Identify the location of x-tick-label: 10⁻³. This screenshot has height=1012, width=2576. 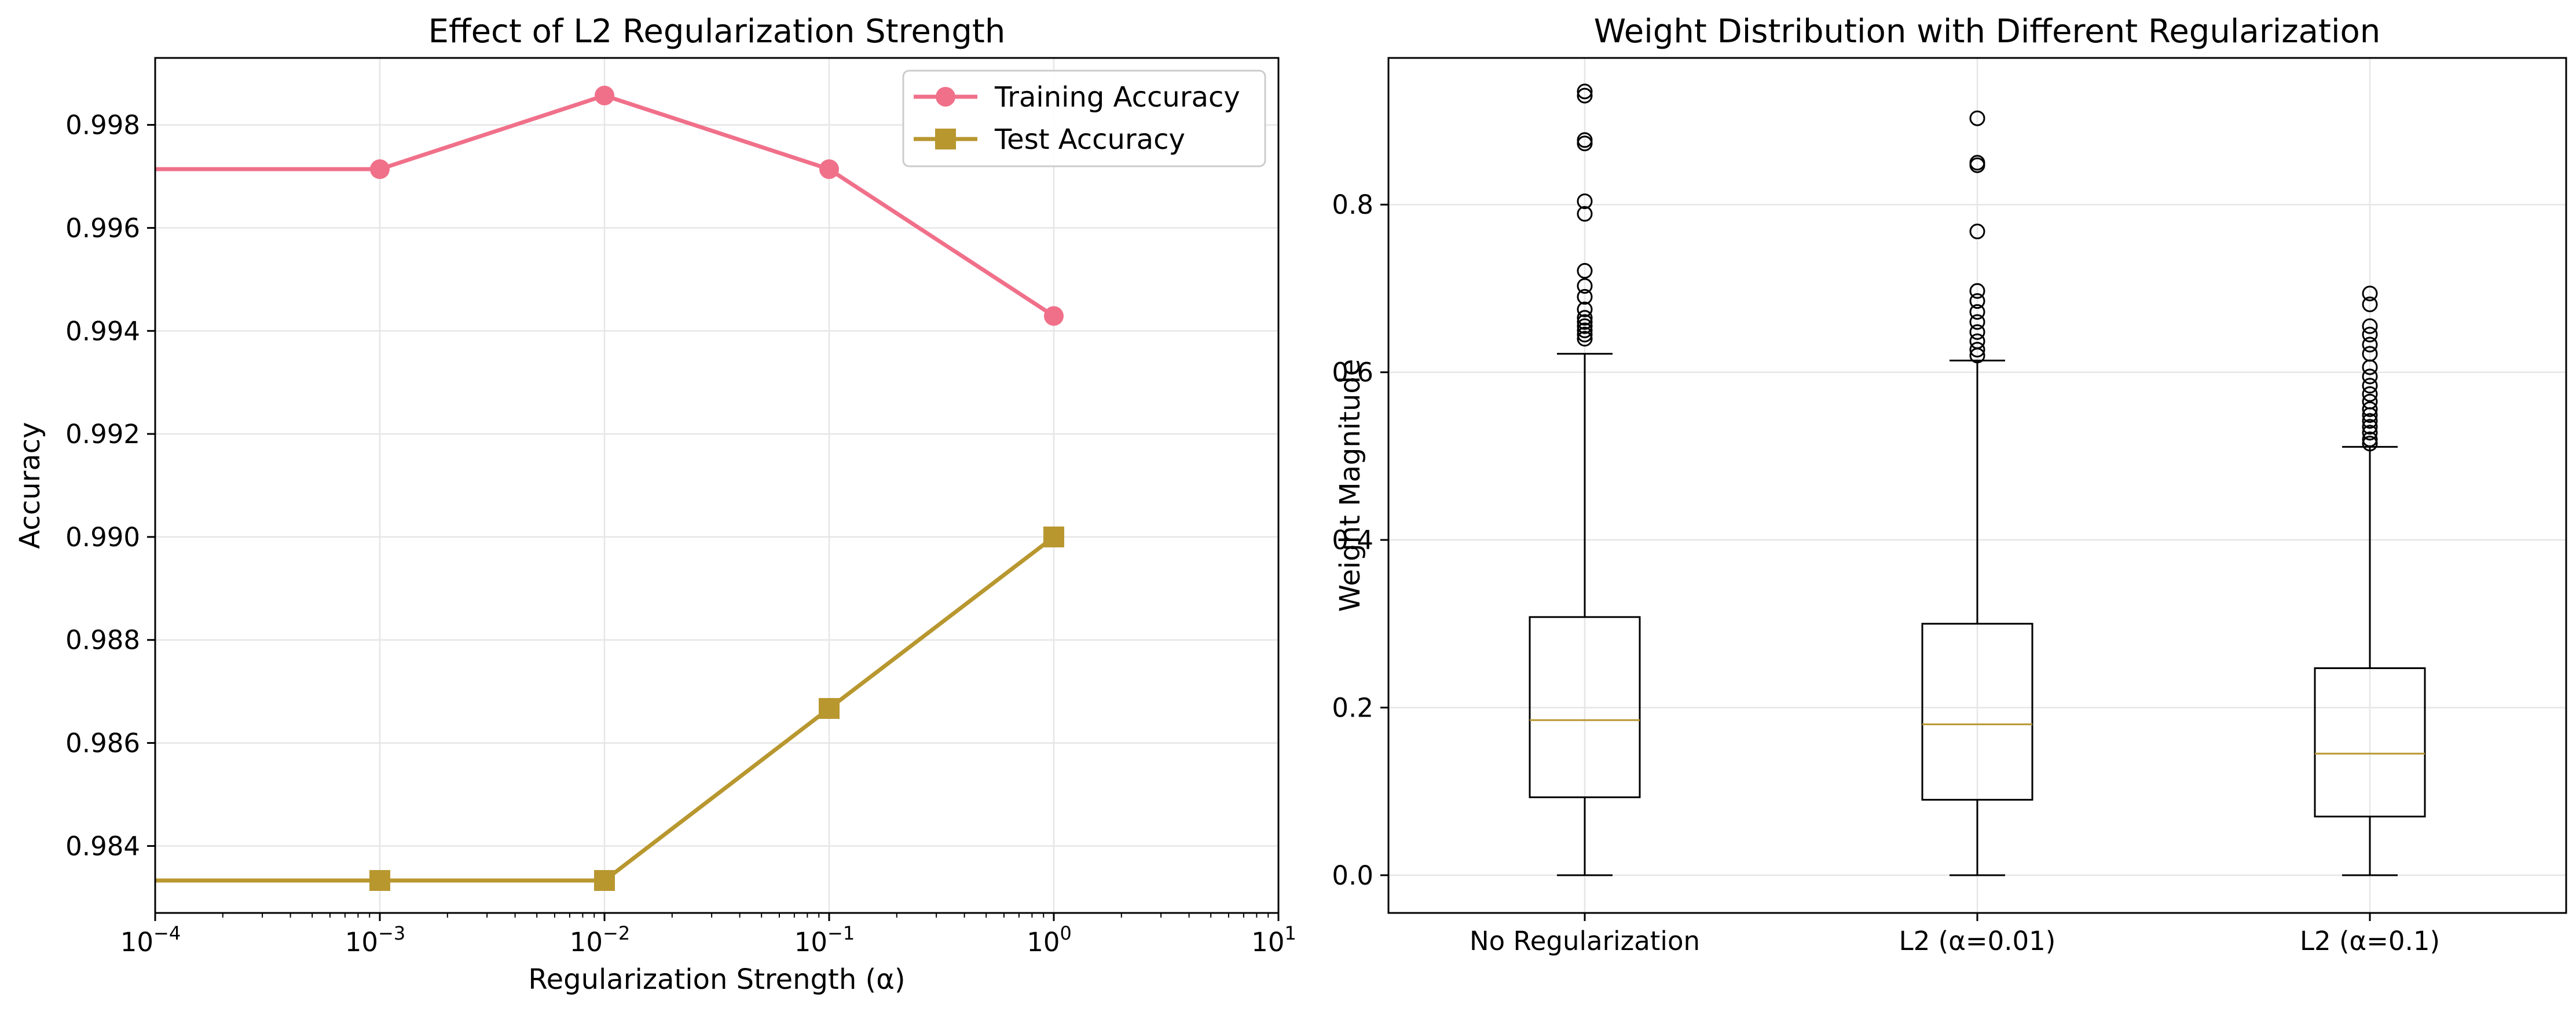
(375, 940).